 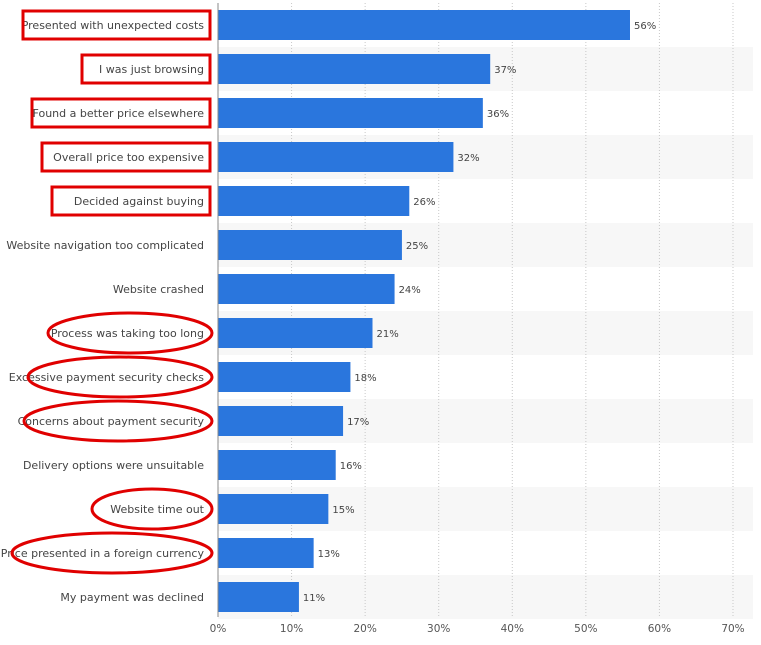 I want to click on value-label: 13%, so click(x=329, y=554).